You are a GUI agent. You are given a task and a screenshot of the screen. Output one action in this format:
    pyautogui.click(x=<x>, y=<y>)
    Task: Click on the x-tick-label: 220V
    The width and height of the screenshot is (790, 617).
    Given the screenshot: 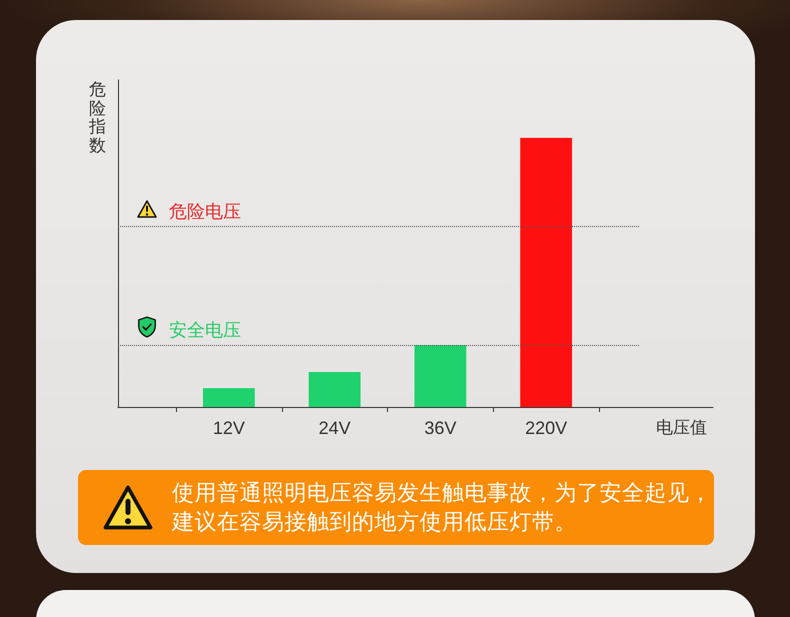 What is the action you would take?
    pyautogui.click(x=546, y=428)
    